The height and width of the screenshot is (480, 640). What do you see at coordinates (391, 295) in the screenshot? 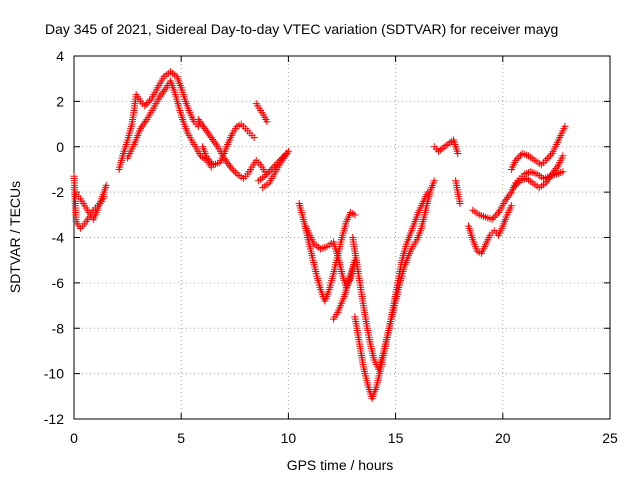
I see `series-track-l` at bounding box center [391, 295].